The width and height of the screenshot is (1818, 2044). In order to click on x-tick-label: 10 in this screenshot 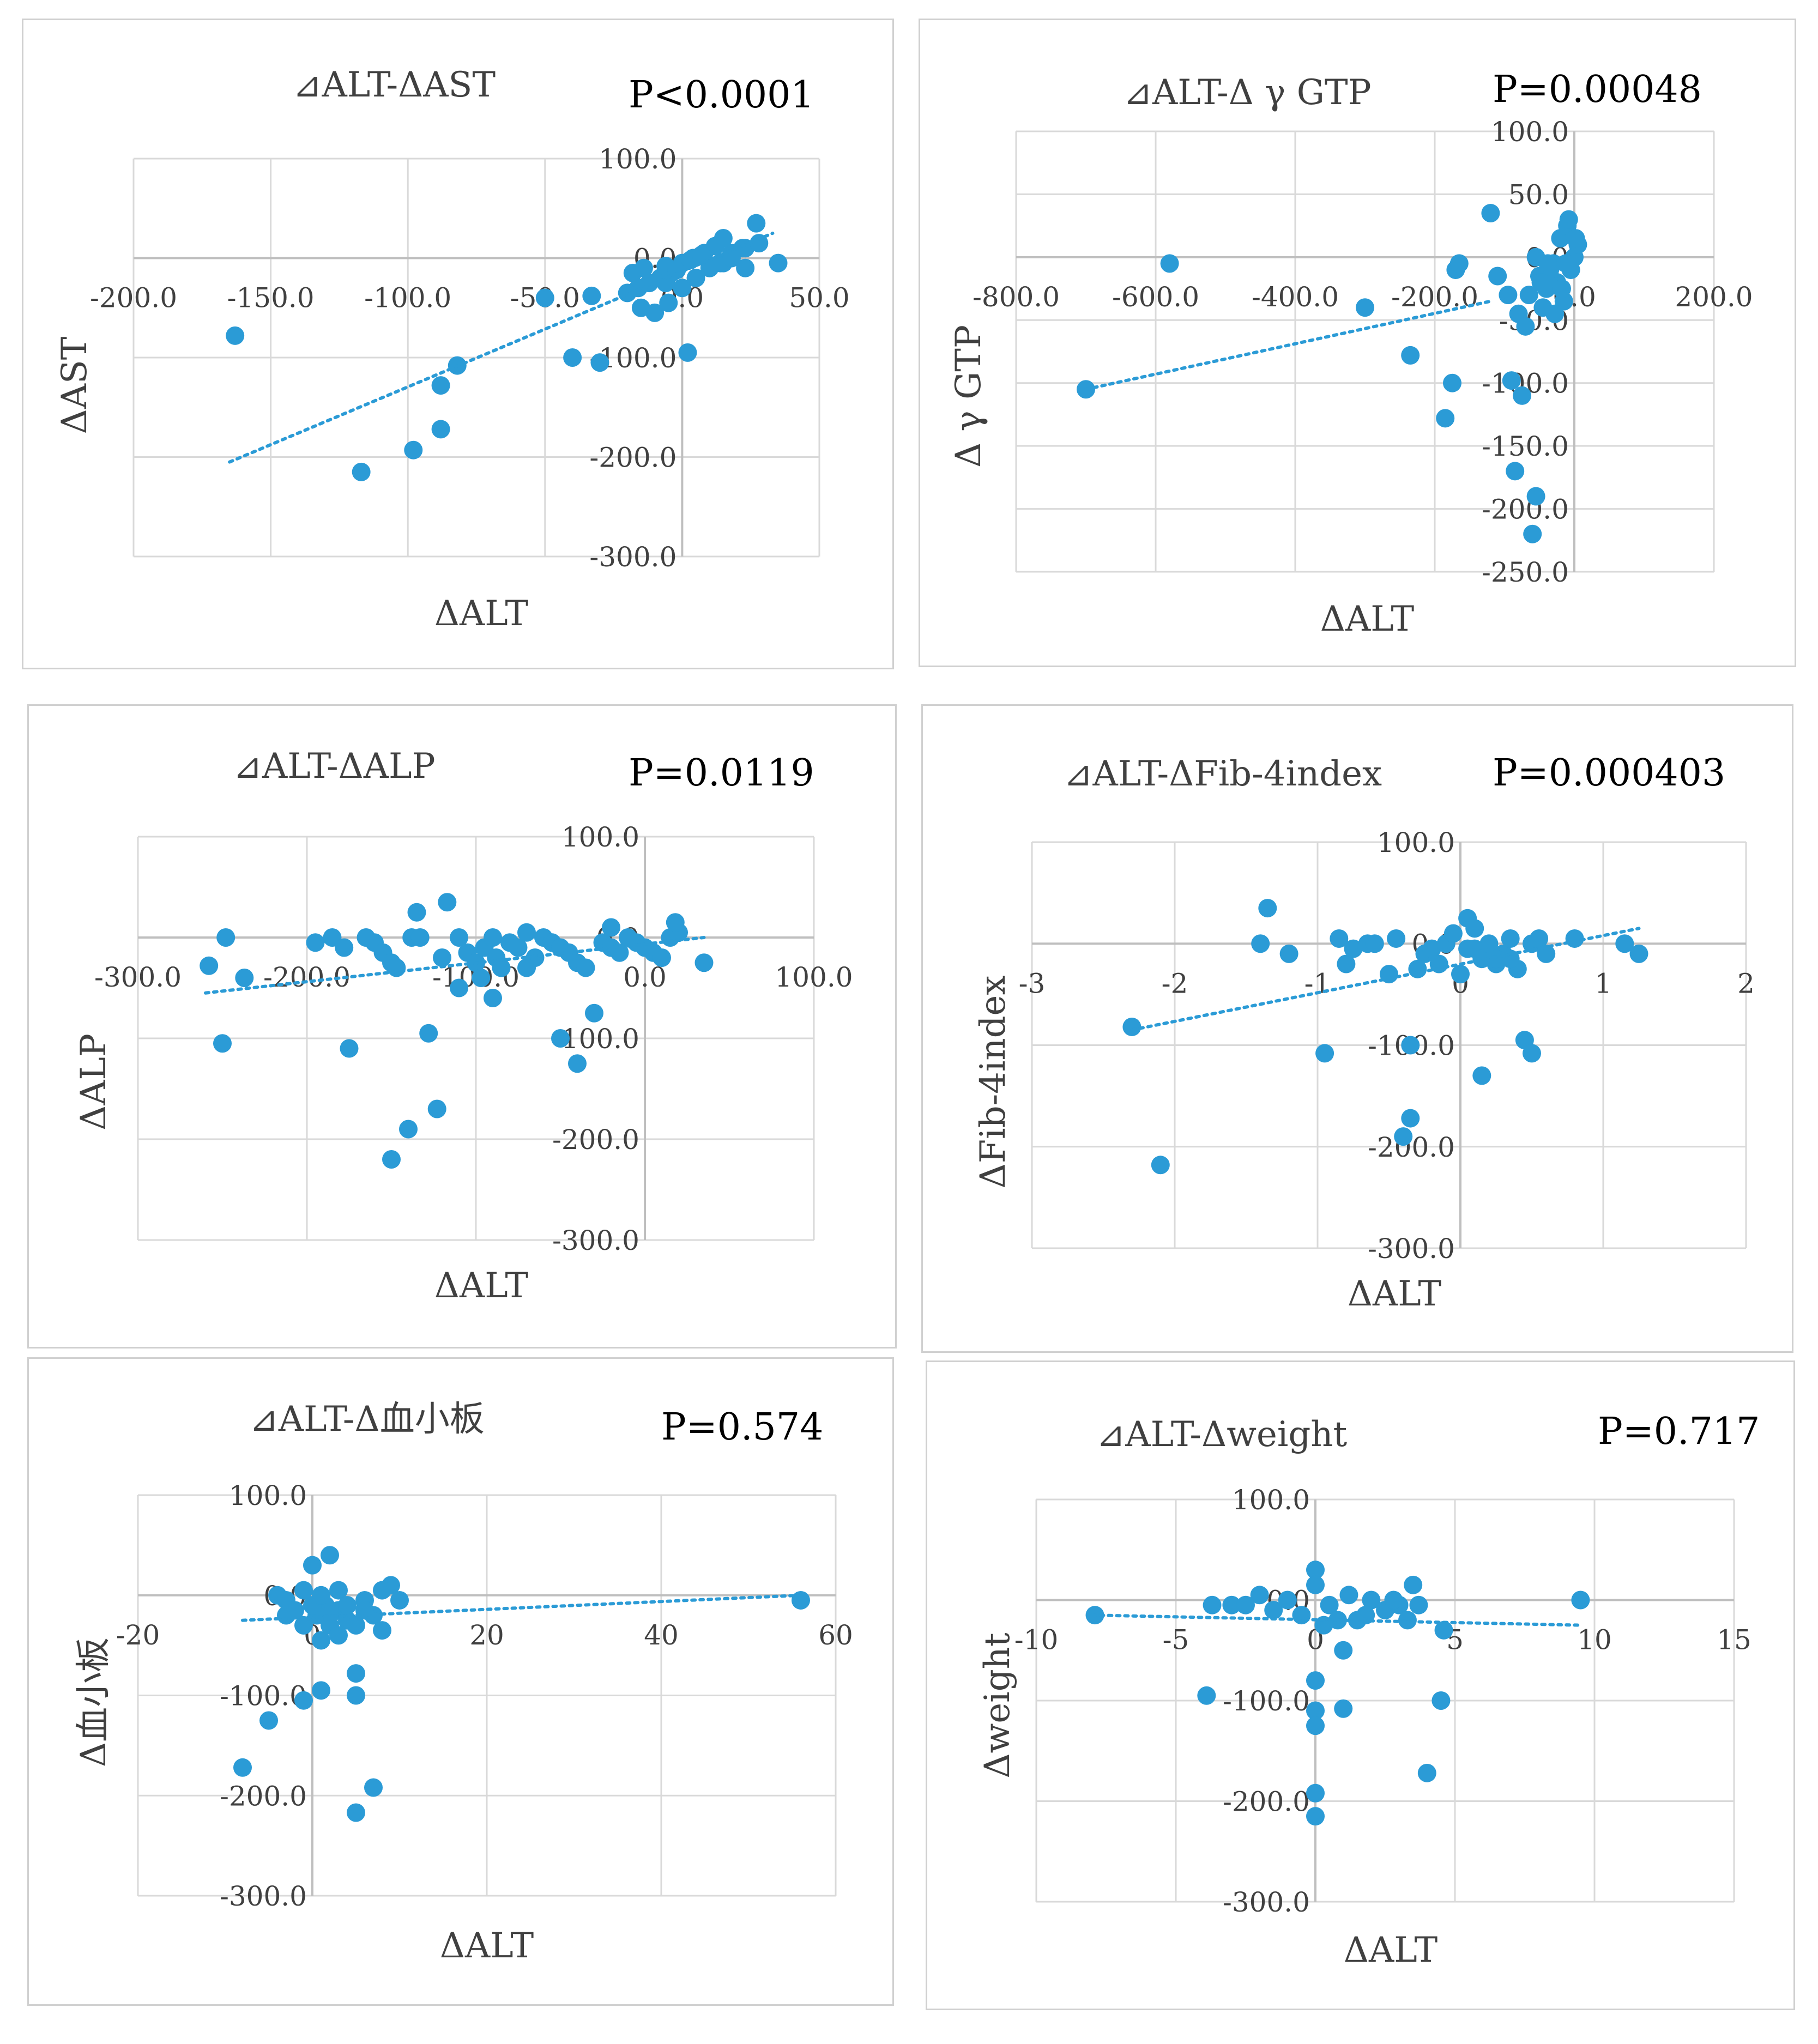, I will do `click(1595, 1640)`.